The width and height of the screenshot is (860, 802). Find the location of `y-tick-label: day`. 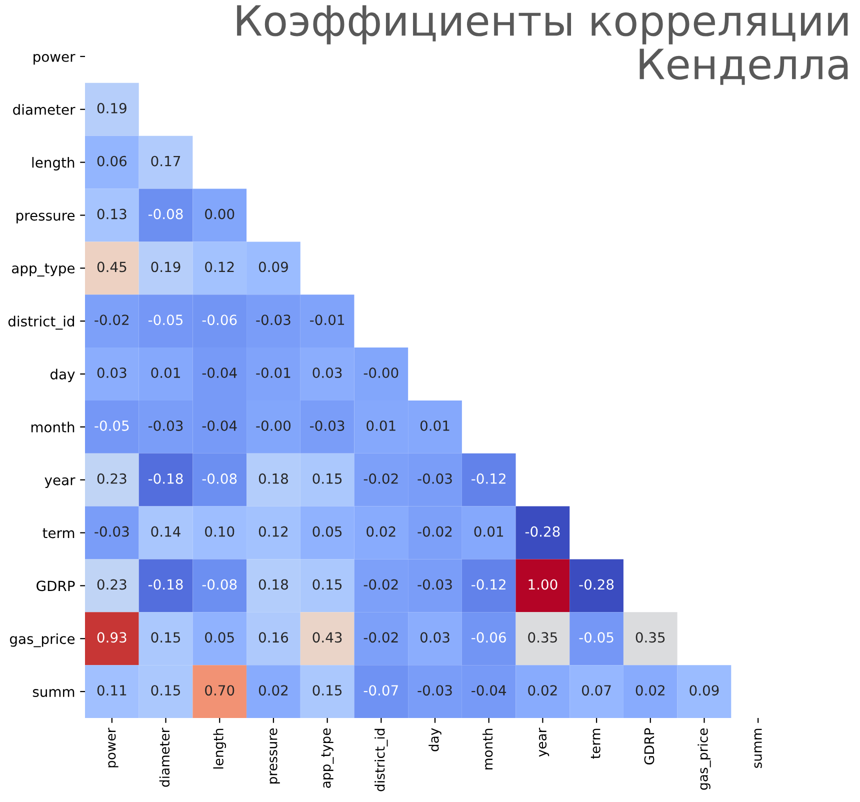

y-tick-label: day is located at coordinates (62, 375).